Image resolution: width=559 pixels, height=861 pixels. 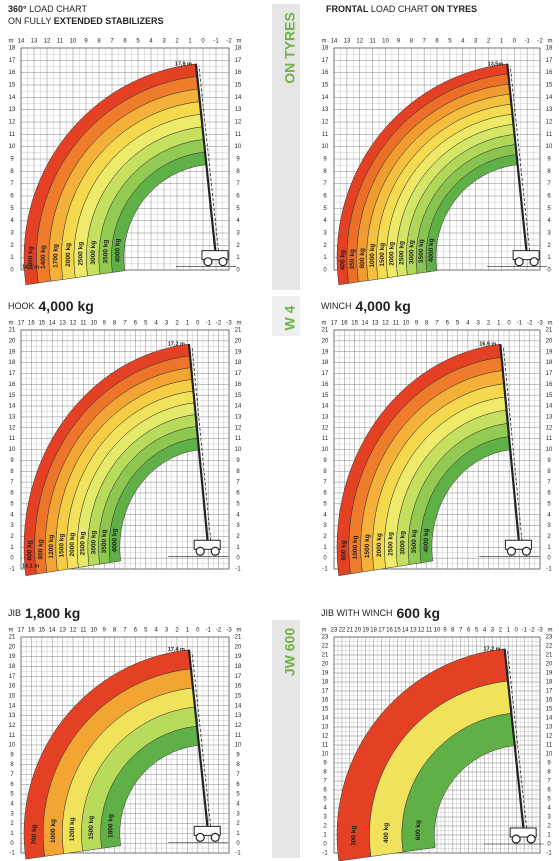 I want to click on x-tick-label: 9, so click(x=86, y=42).